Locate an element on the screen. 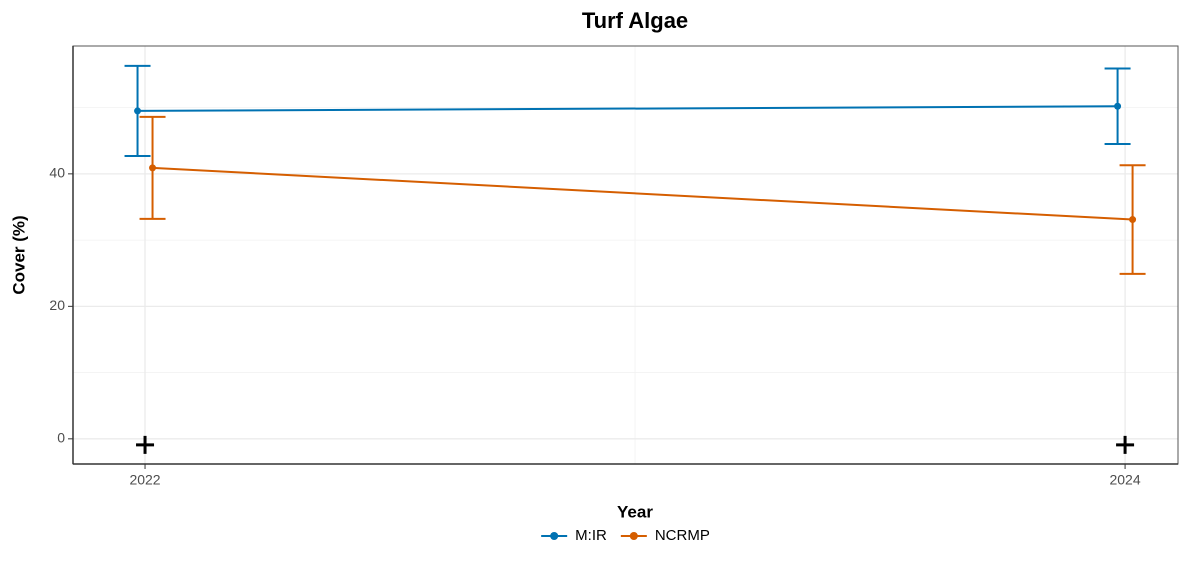 The image size is (1191, 575). x-axis-title: Year is located at coordinates (635, 511).